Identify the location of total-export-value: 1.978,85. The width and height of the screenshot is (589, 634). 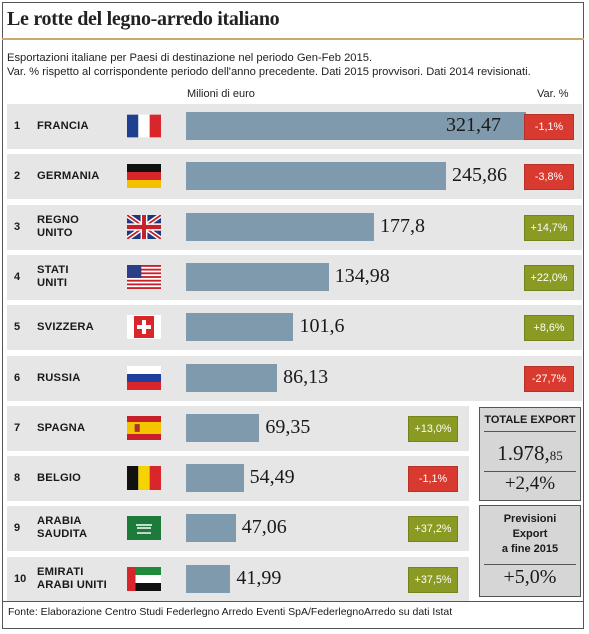
(530, 453).